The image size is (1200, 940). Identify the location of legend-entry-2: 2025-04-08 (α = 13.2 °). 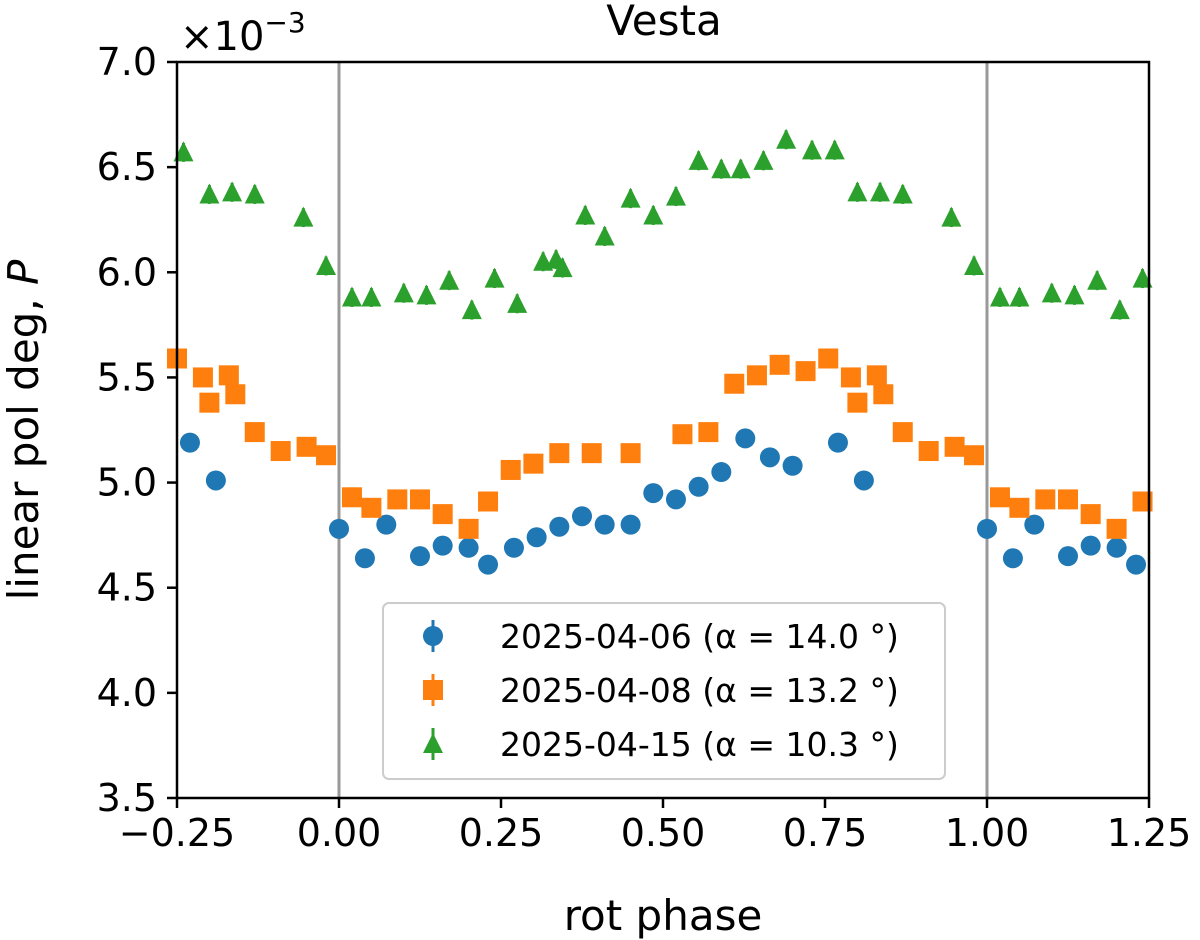
(661, 690).